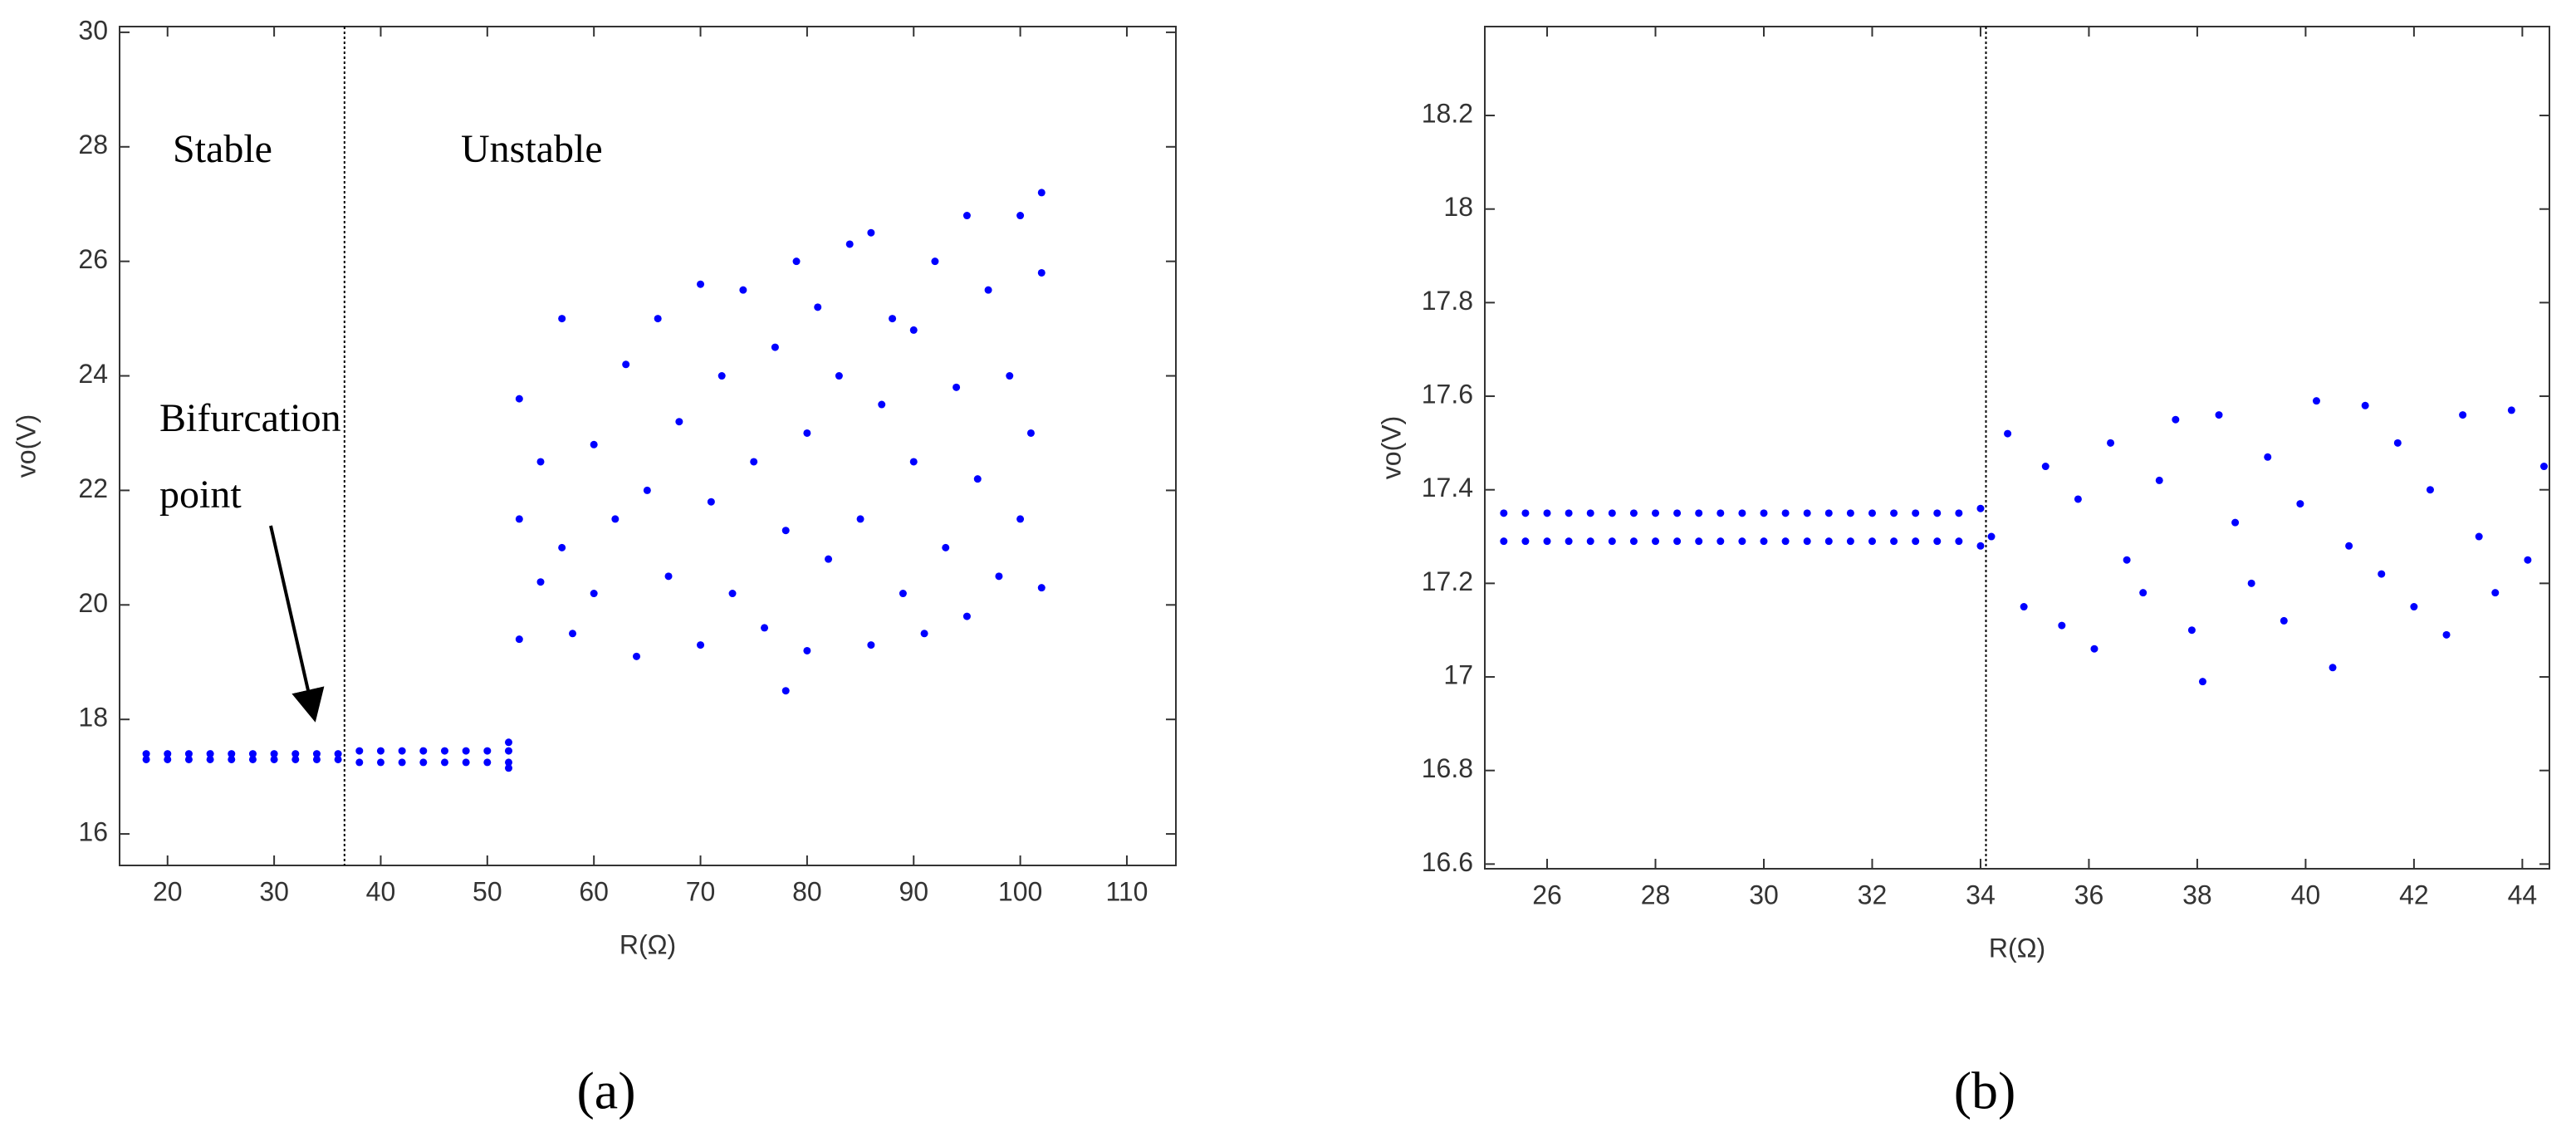 The width and height of the screenshot is (2576, 1142). I want to click on y-axis-label: vo(V), so click(26, 446).